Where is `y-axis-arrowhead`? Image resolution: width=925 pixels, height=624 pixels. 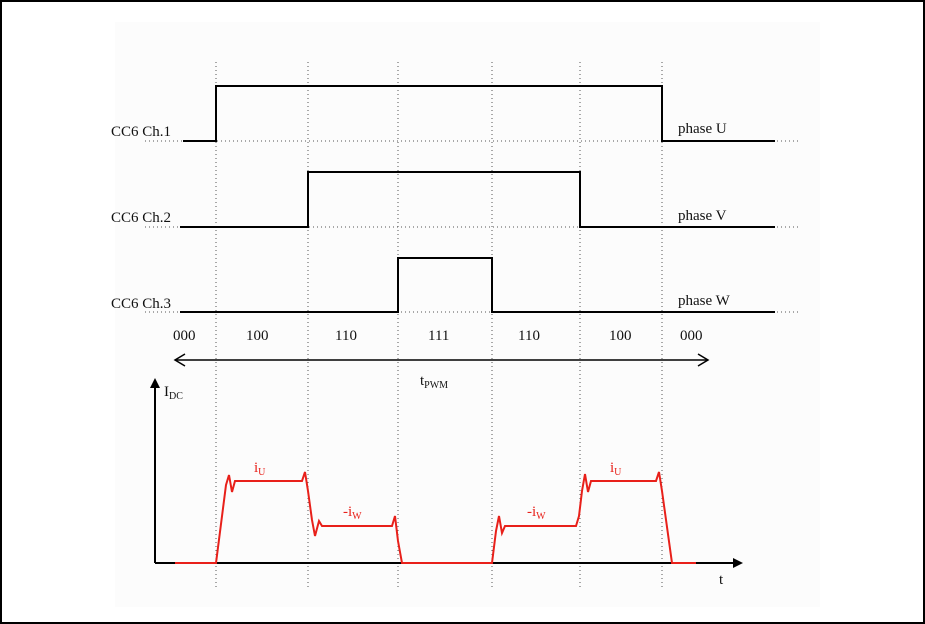 y-axis-arrowhead is located at coordinates (155, 383).